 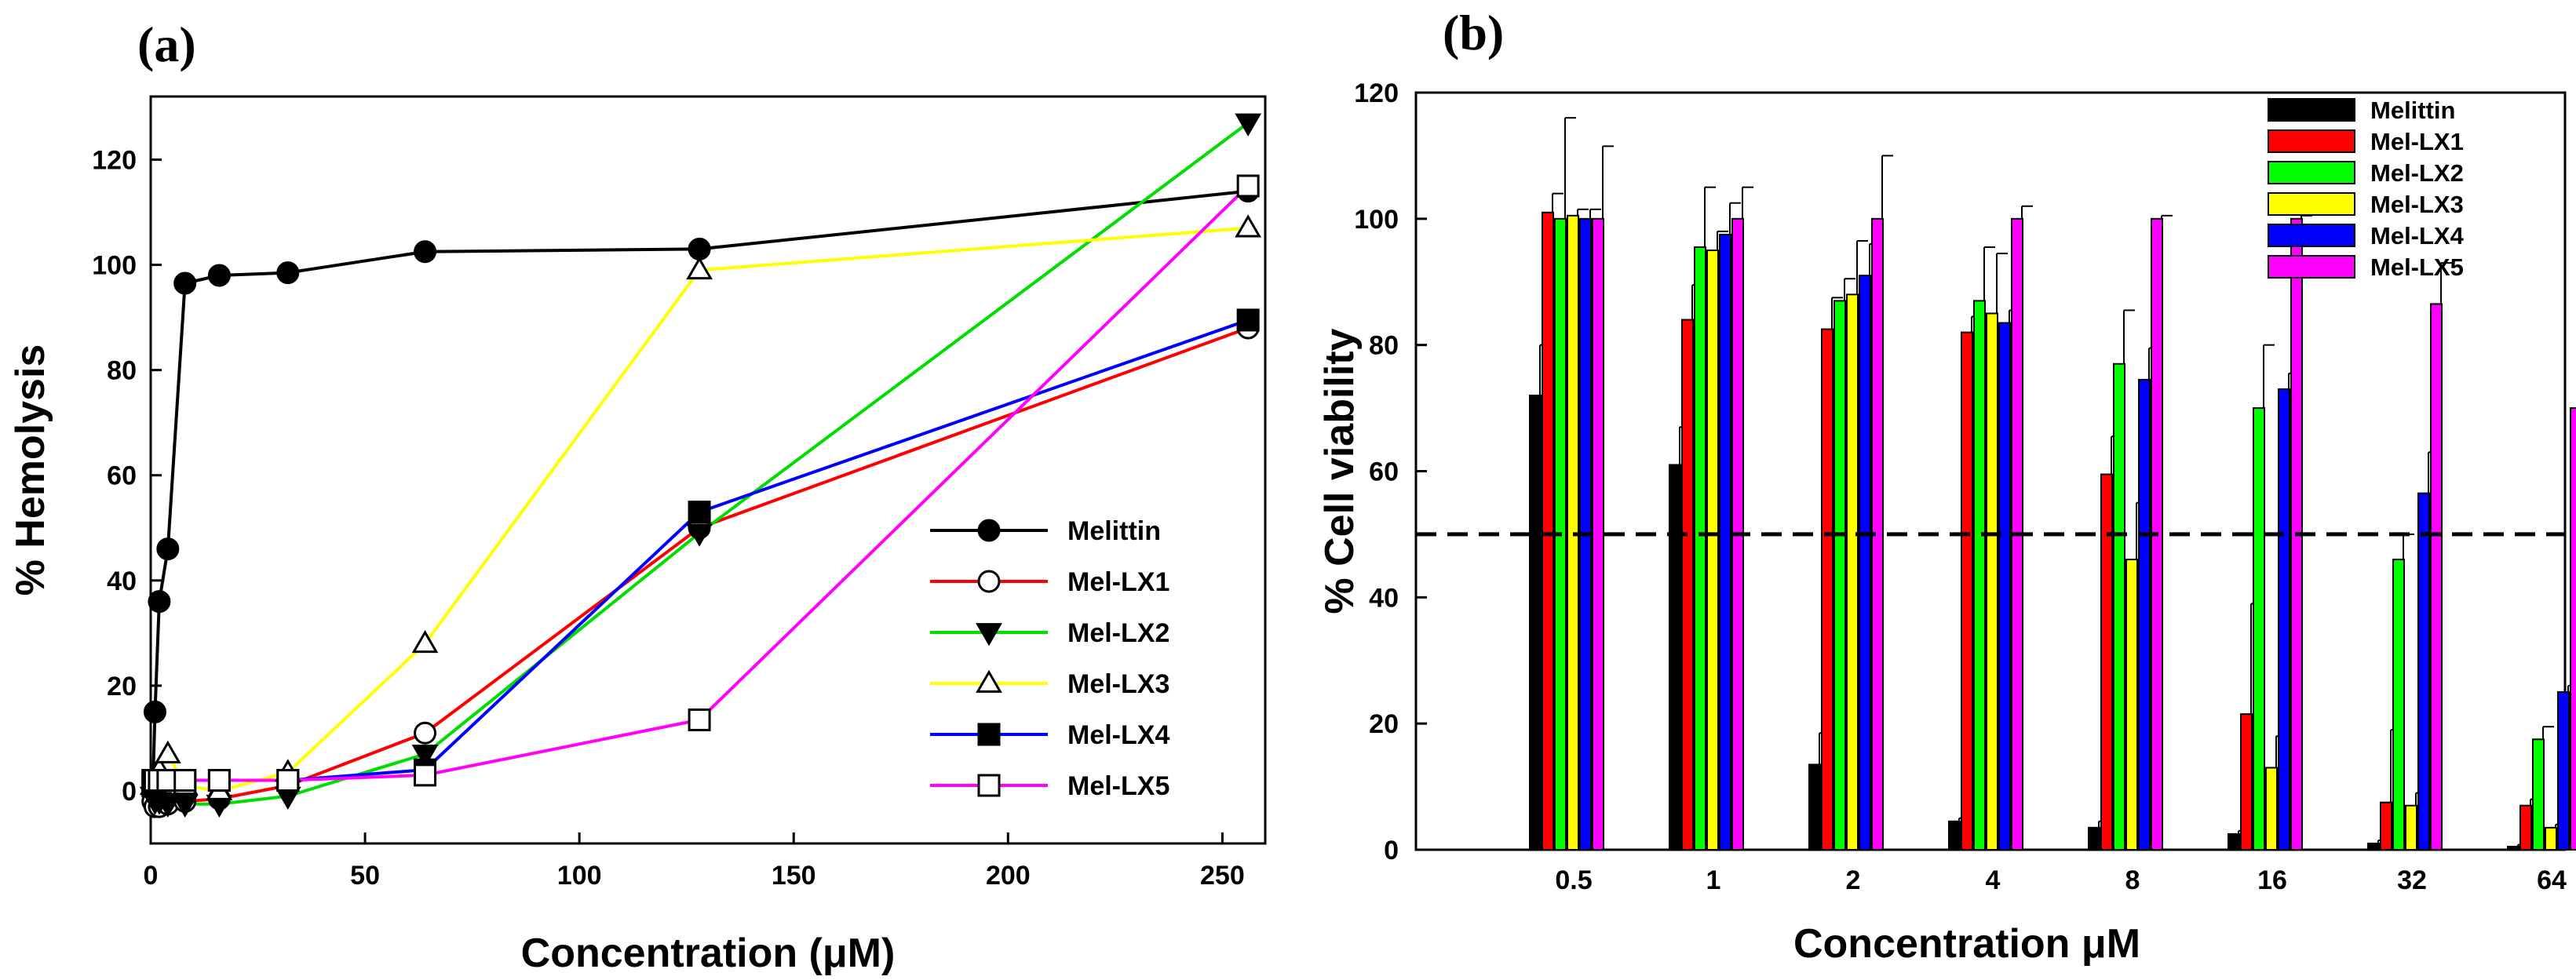 What do you see at coordinates (1391, 850) in the screenshot?
I see `y-tick-label: 0` at bounding box center [1391, 850].